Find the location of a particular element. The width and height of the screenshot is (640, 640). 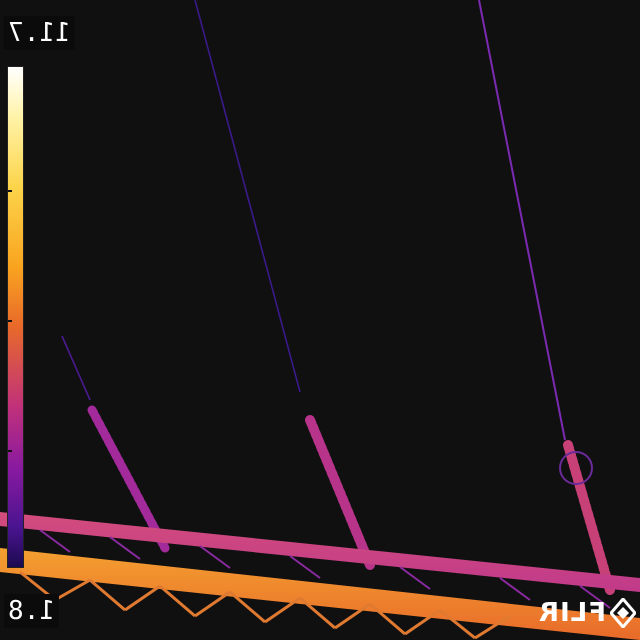

max-temperature-readout: 11.7 is located at coordinates (39, 33).